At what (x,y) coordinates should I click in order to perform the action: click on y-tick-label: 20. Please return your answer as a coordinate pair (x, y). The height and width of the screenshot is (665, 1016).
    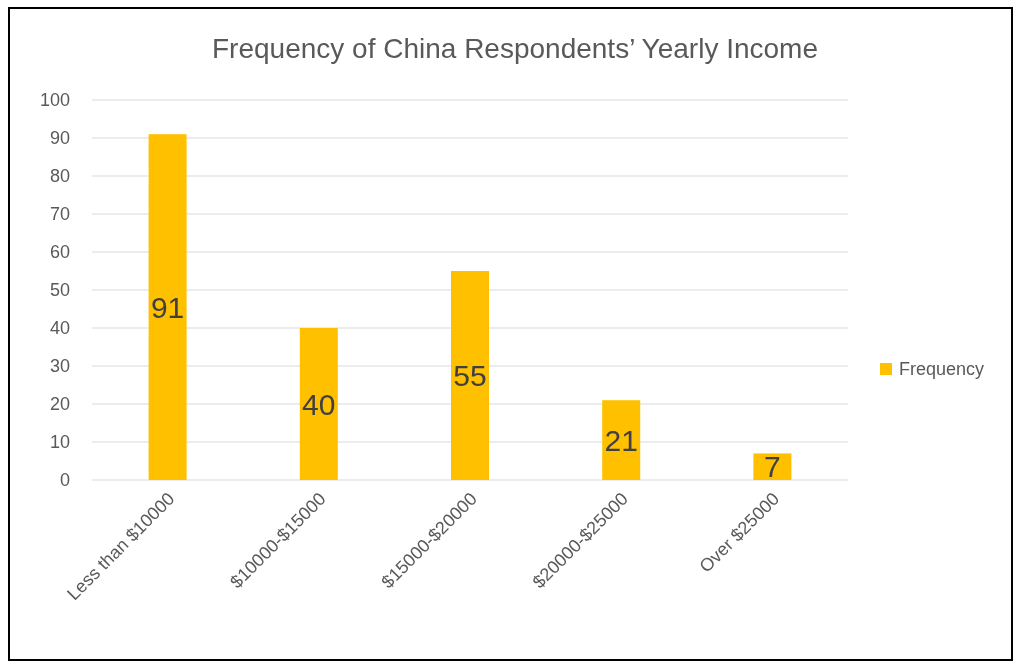
    Looking at the image, I should click on (59, 404).